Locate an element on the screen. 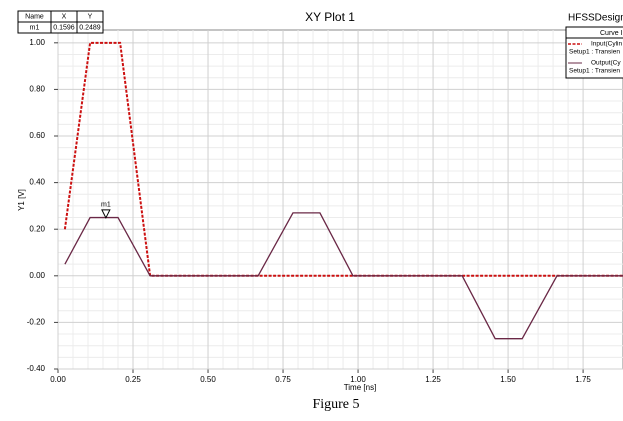 The image size is (623, 421). y-tick-label: 0.40 is located at coordinates (37, 182).